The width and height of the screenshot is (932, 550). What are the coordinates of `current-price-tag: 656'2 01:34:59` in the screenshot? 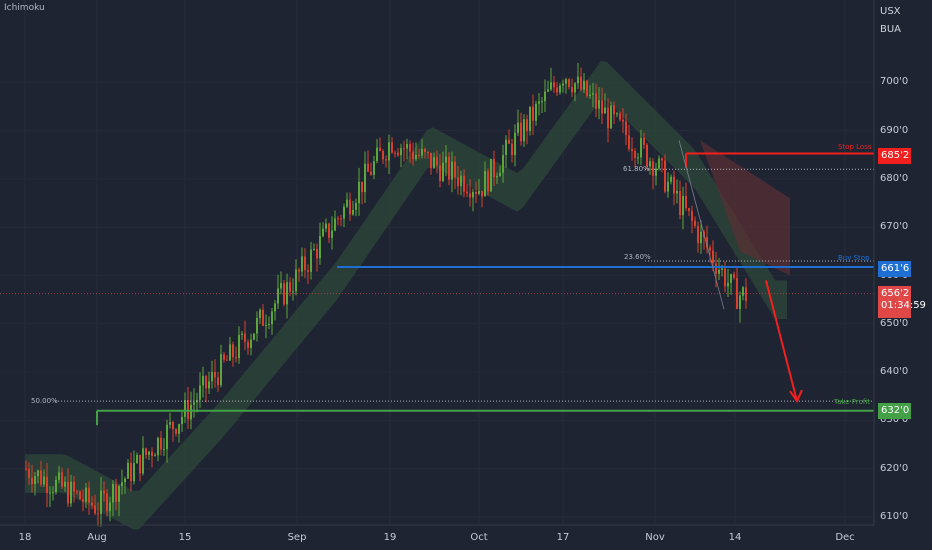 It's located at (902, 302).